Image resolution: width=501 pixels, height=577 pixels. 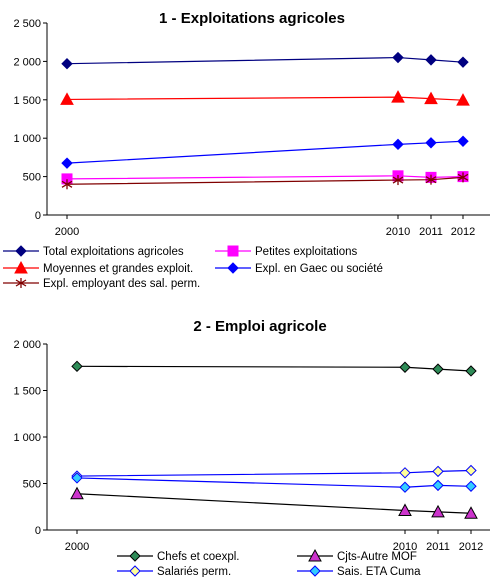 I want to click on y-tick-label: 2 500, so click(x=27, y=24).